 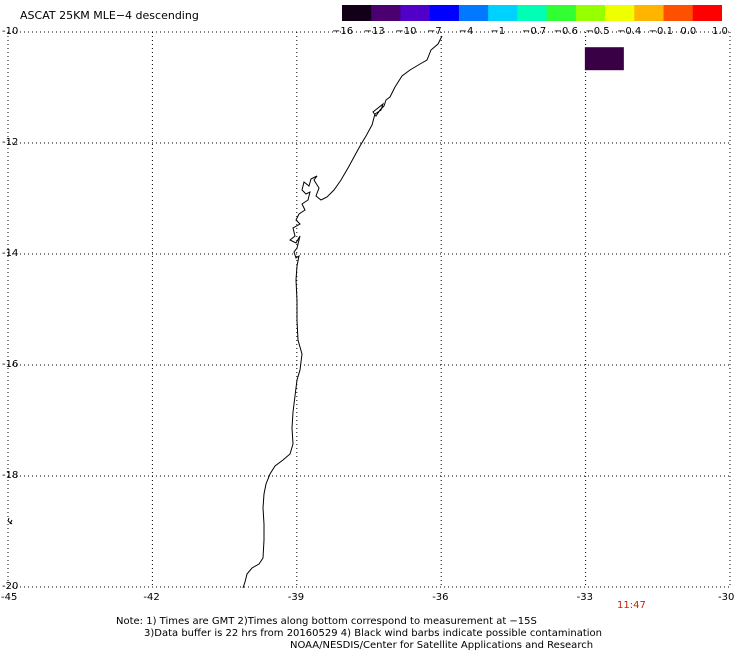 What do you see at coordinates (440, 597) in the screenshot?
I see `longitude-label: -36` at bounding box center [440, 597].